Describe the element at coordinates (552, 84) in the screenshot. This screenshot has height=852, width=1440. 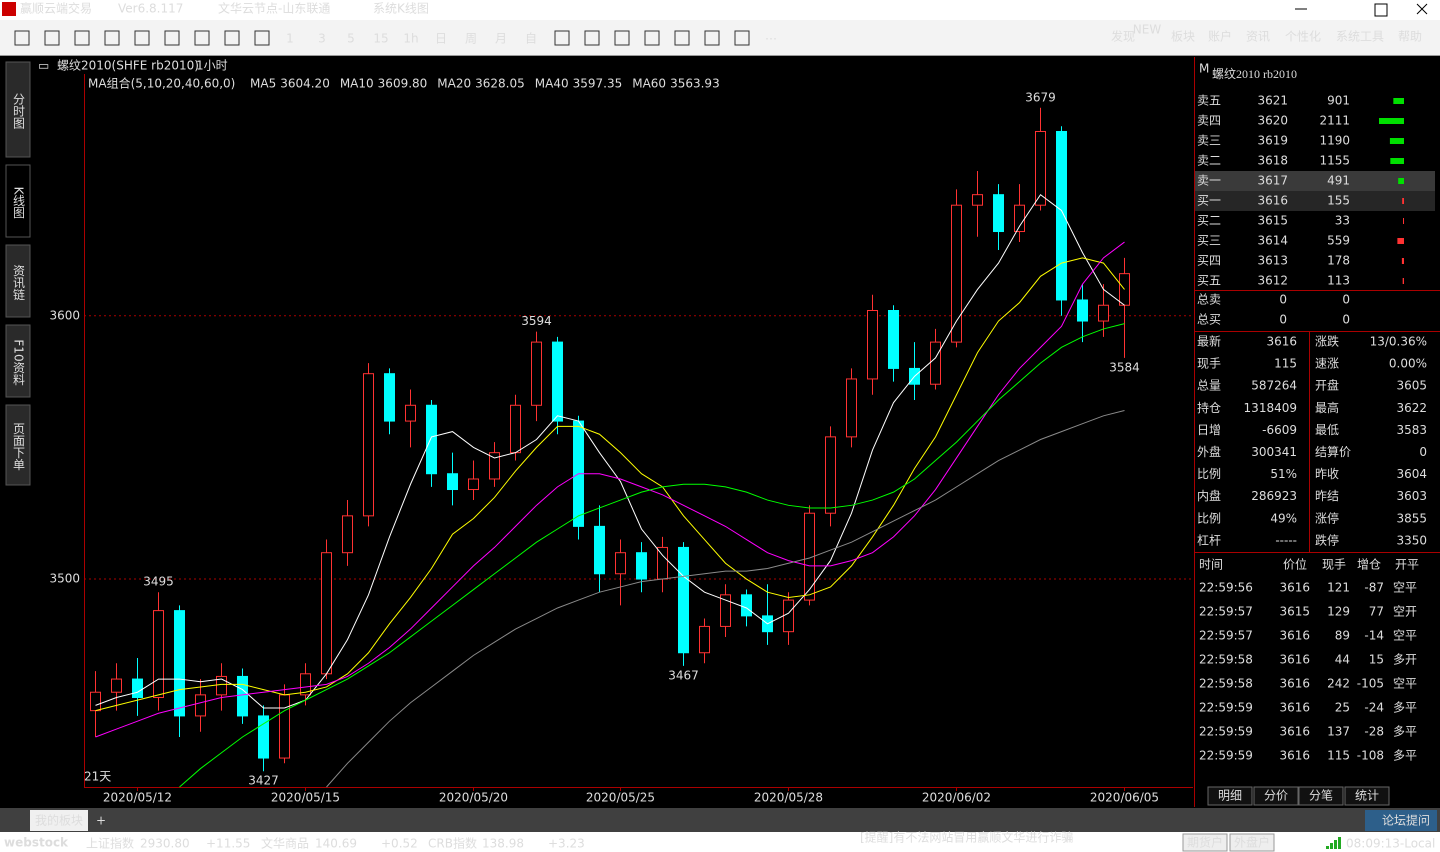
I see `ma-legend-name: MA40` at that location.